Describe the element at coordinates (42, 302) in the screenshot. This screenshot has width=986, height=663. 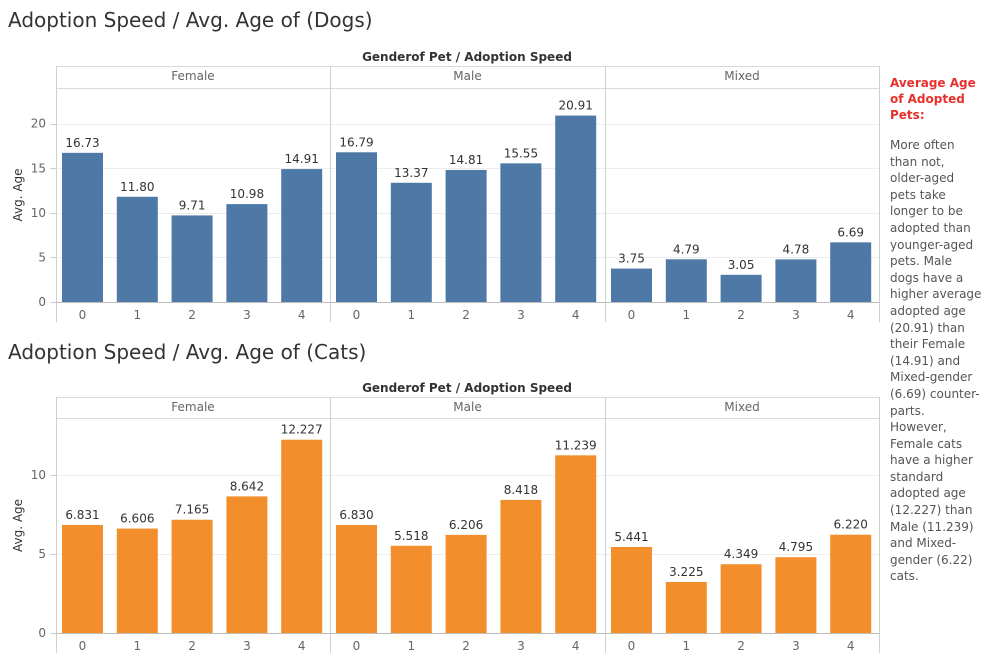
I see `dogs-y-tick-label: 0` at that location.